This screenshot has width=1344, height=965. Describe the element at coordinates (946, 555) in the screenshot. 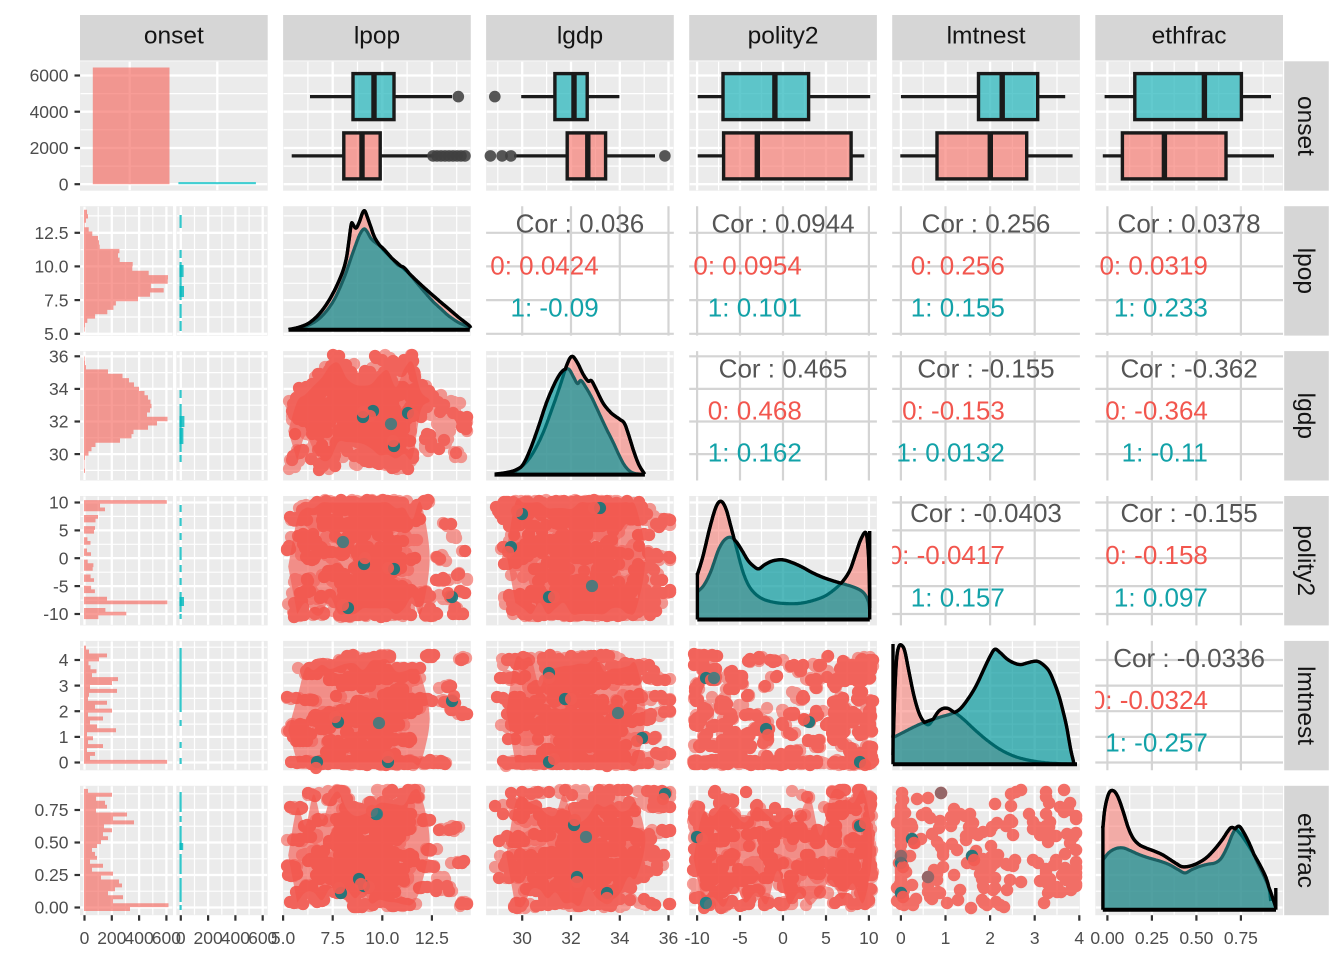

I see `svg-text: 0: -0.0417` at that location.